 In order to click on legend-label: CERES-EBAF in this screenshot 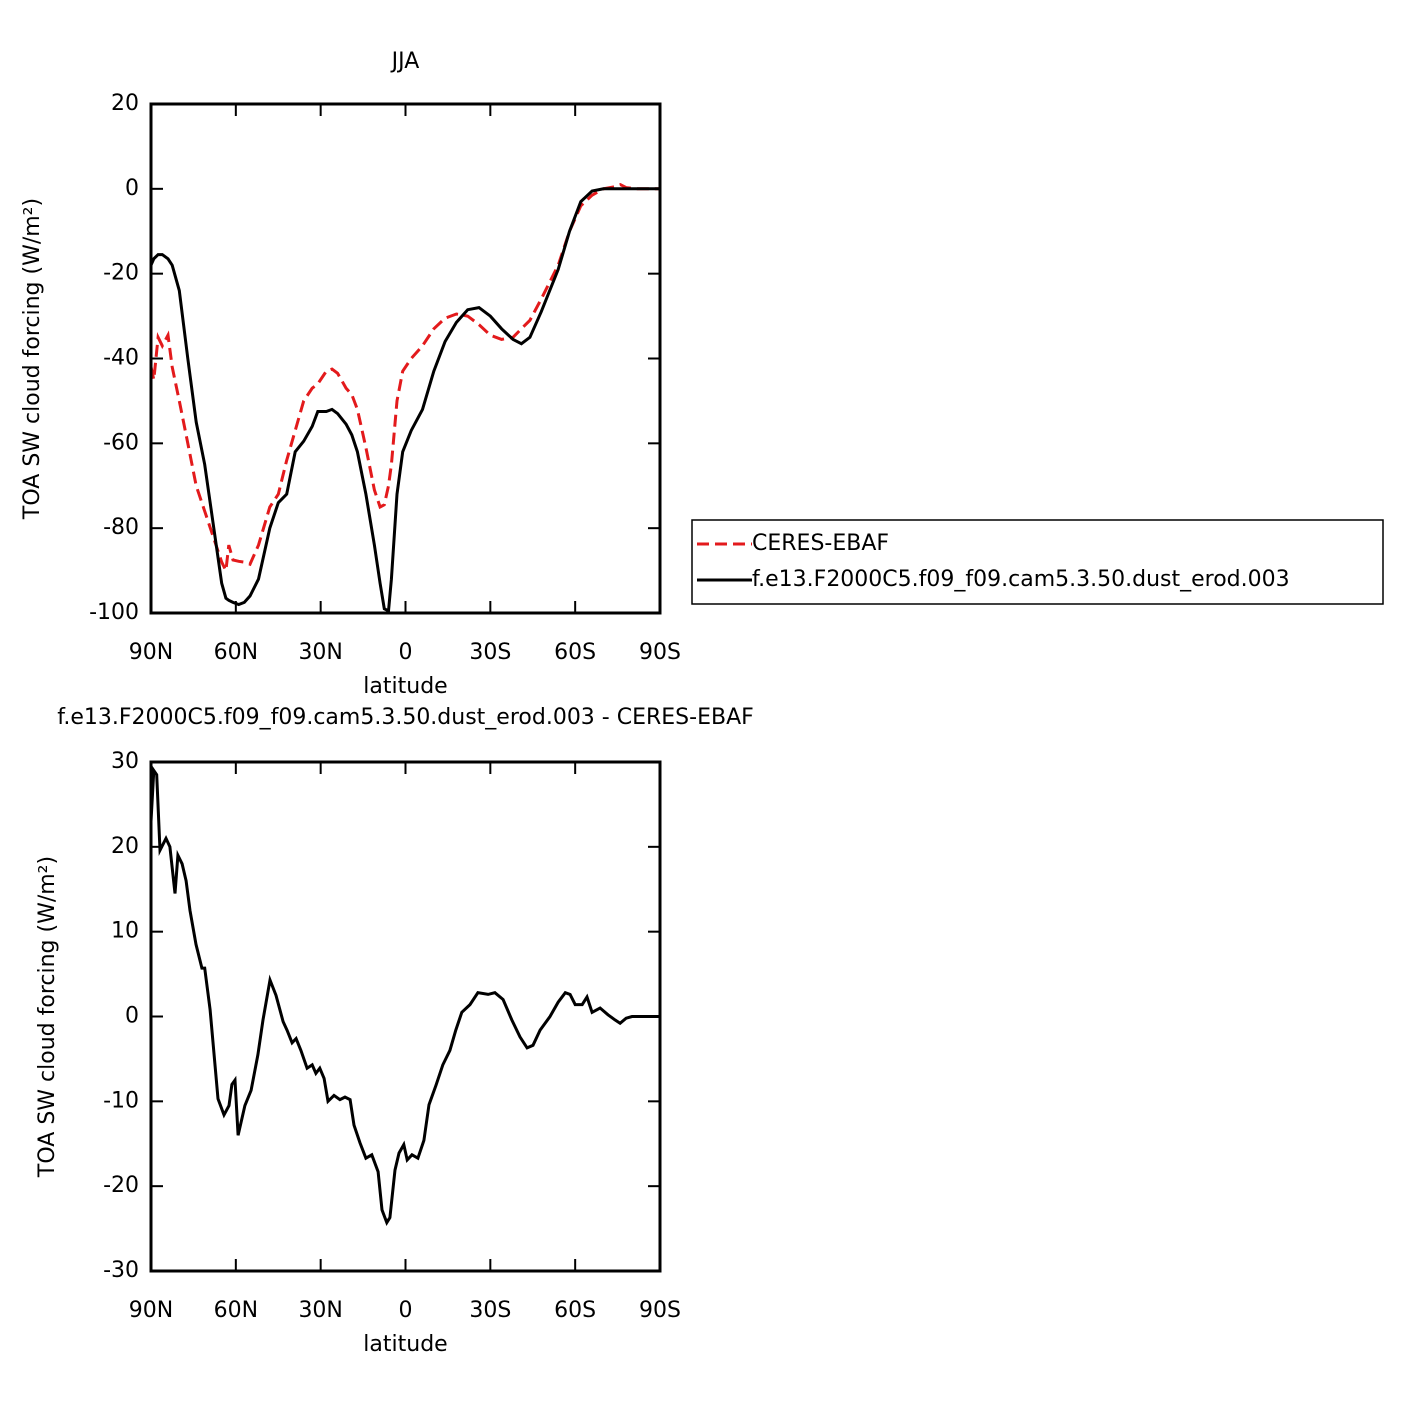, I will do `click(820, 543)`.